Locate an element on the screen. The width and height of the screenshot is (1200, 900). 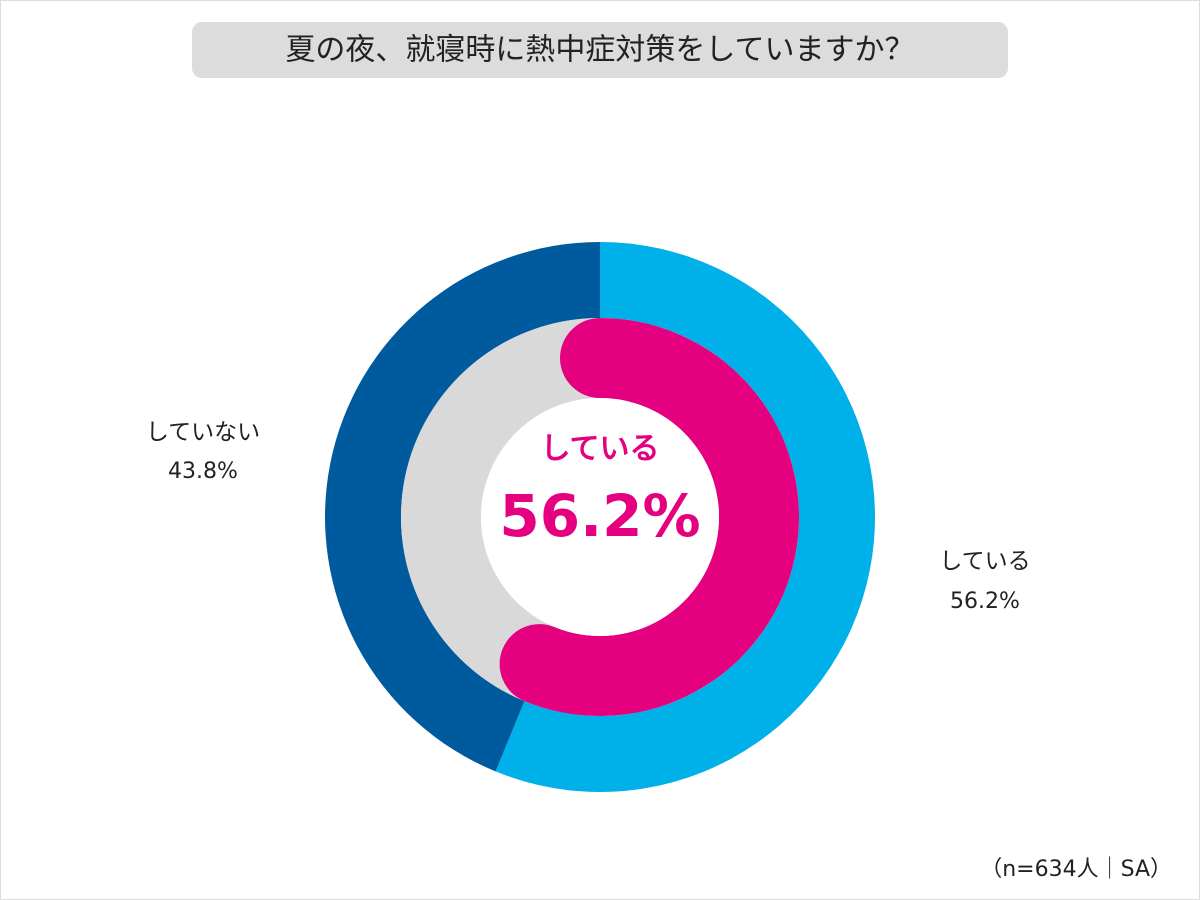
center-value: 56.2% is located at coordinates (599, 516).